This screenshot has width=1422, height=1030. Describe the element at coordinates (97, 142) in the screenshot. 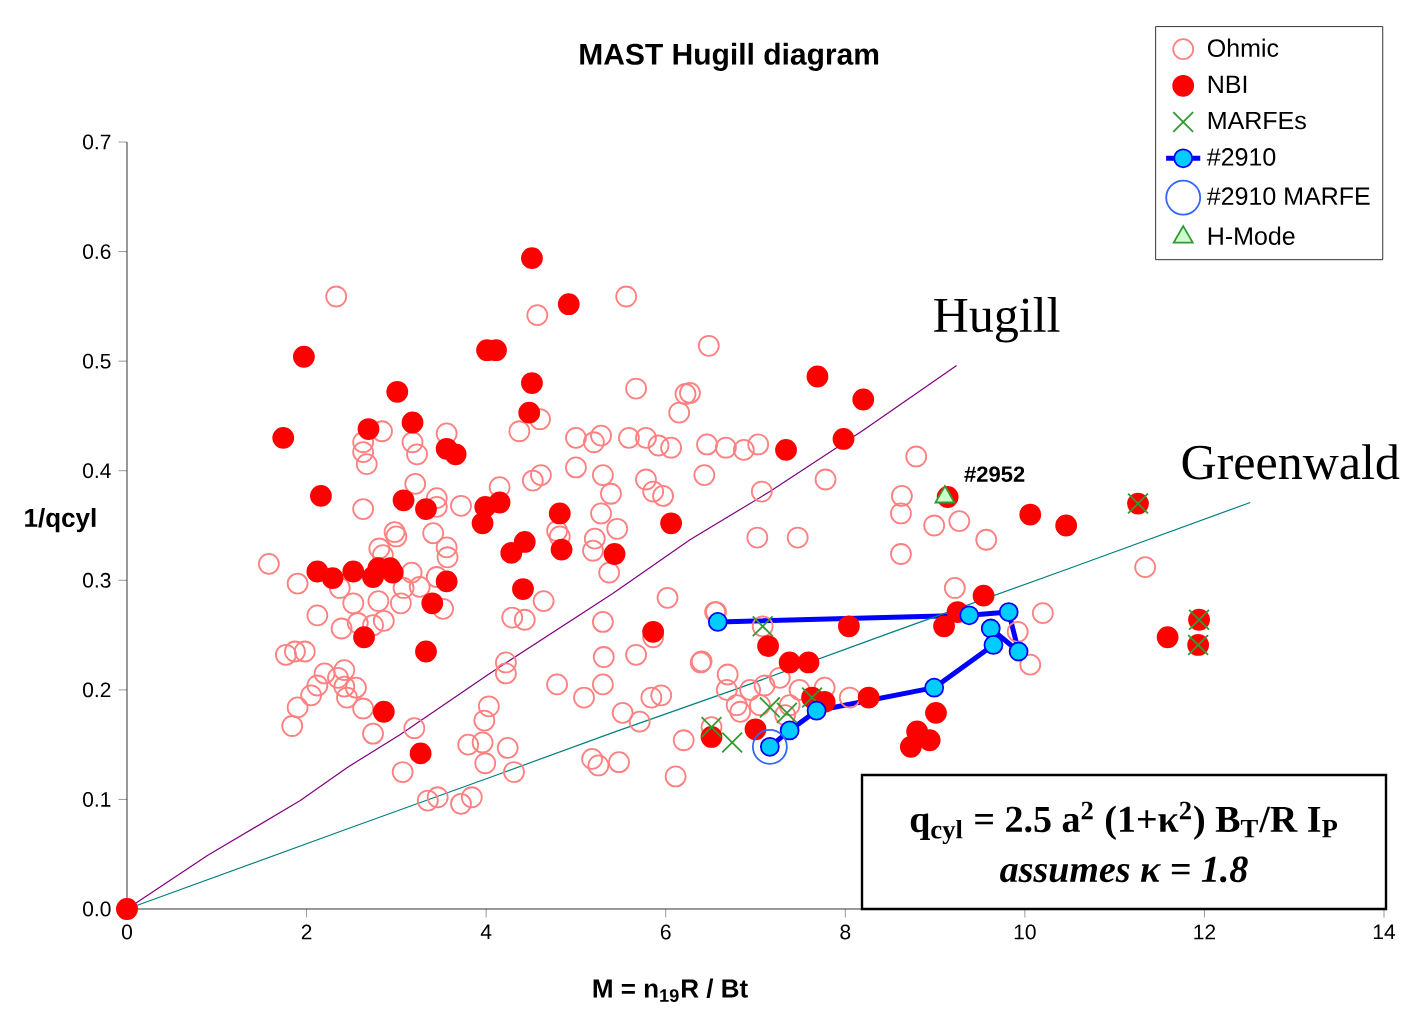

I see `y-tick-label: 0.7` at that location.